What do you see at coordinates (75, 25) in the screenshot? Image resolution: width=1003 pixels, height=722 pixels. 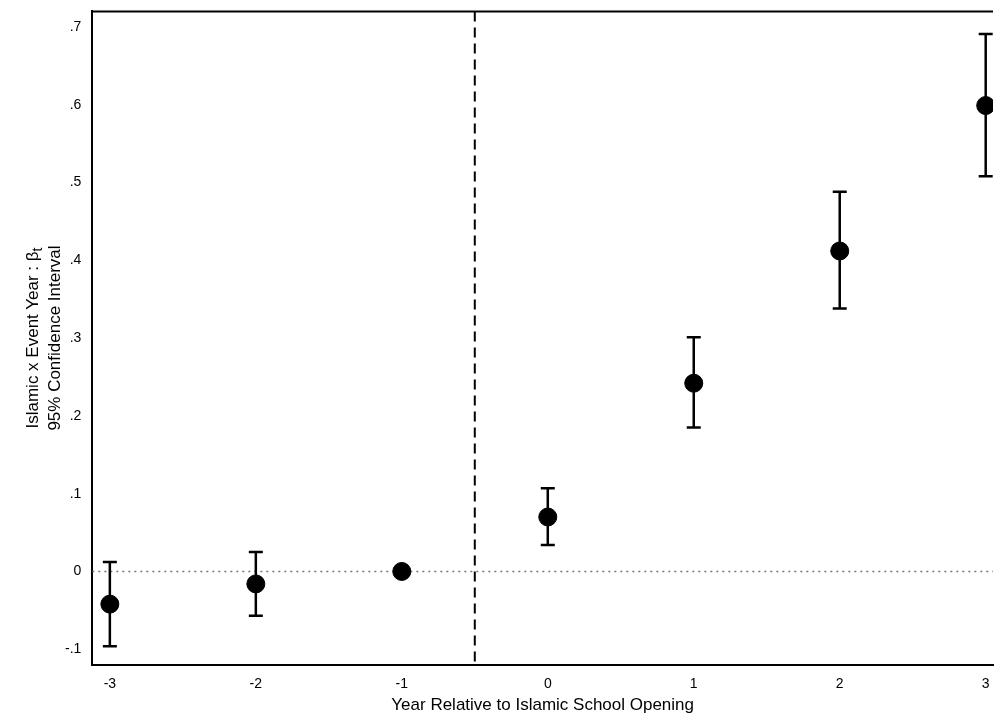 I see `y-tick-label: .7` at bounding box center [75, 25].